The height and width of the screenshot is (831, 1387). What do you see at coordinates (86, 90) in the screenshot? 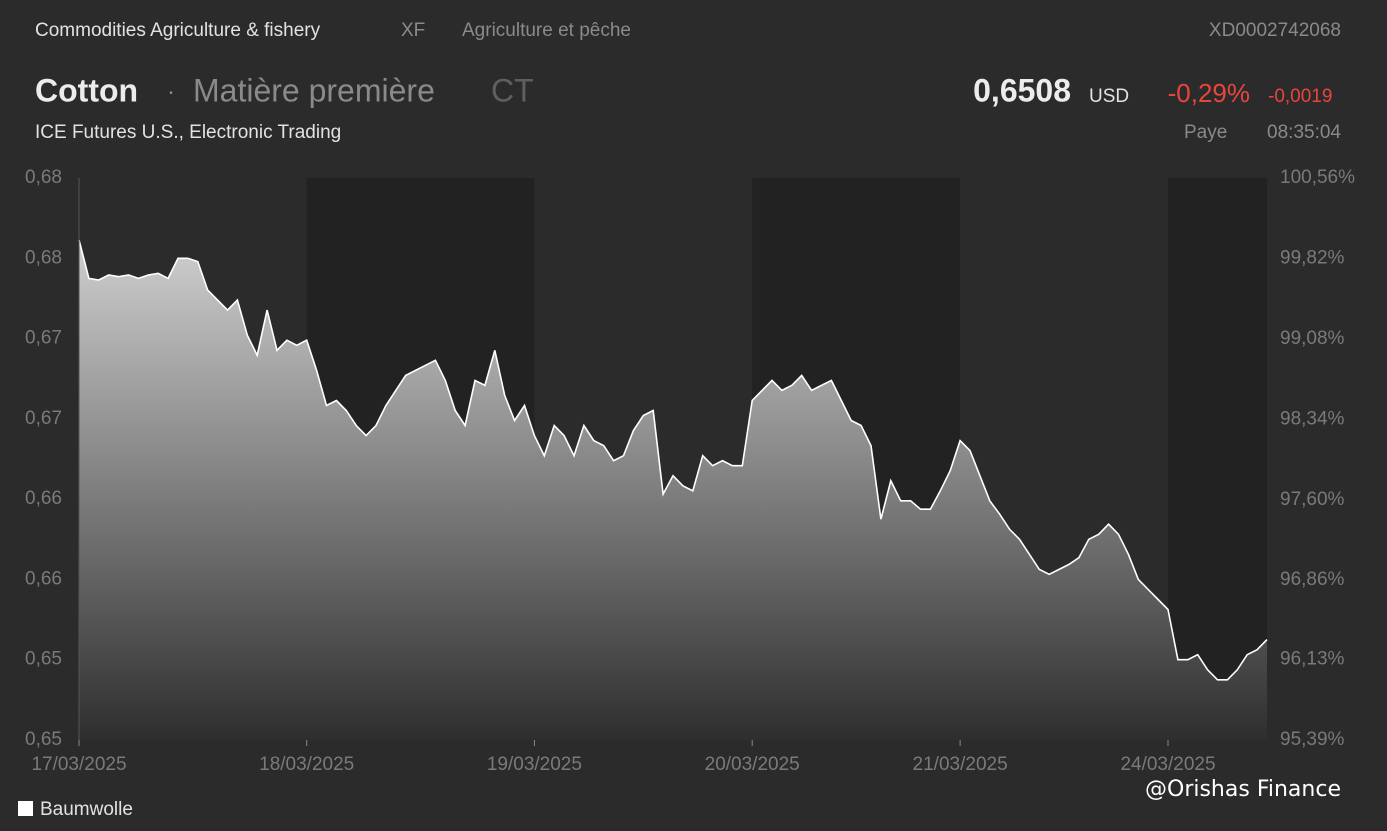
I see `instrument-name: Cotton` at bounding box center [86, 90].